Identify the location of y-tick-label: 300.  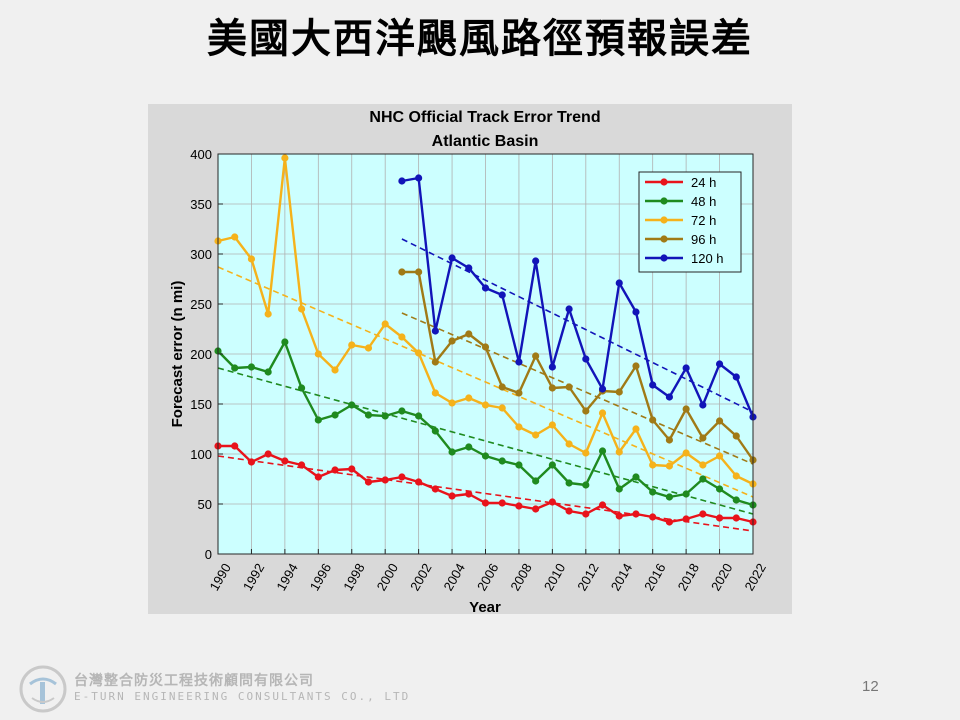
(201, 254).